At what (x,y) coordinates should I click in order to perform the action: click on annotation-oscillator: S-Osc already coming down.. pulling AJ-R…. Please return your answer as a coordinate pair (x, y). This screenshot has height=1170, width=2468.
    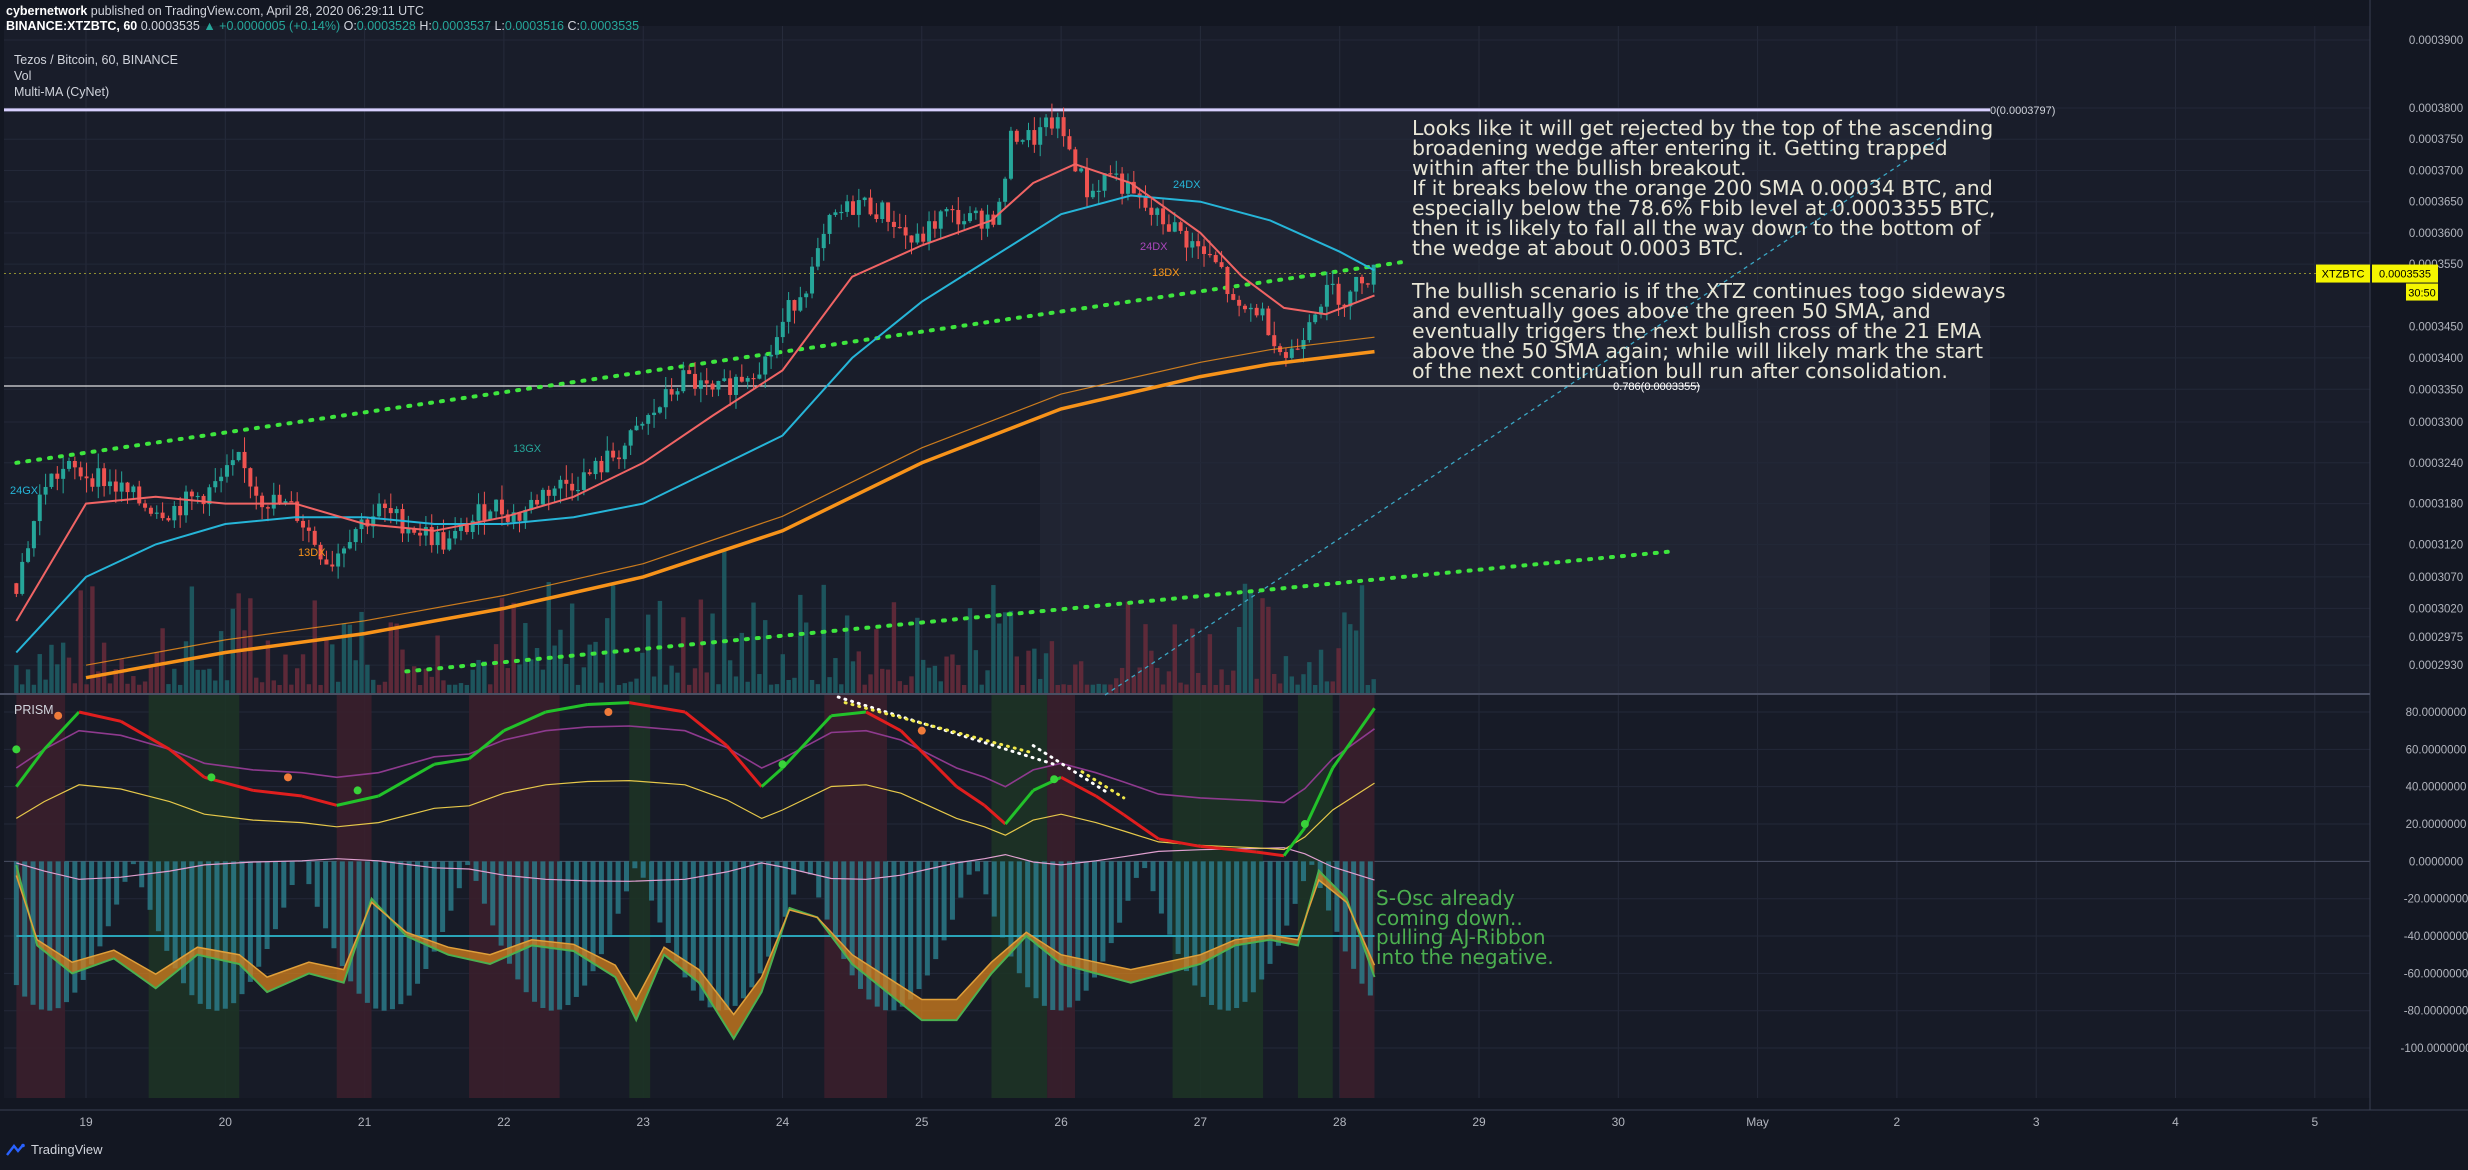
    Looking at the image, I should click on (1465, 927).